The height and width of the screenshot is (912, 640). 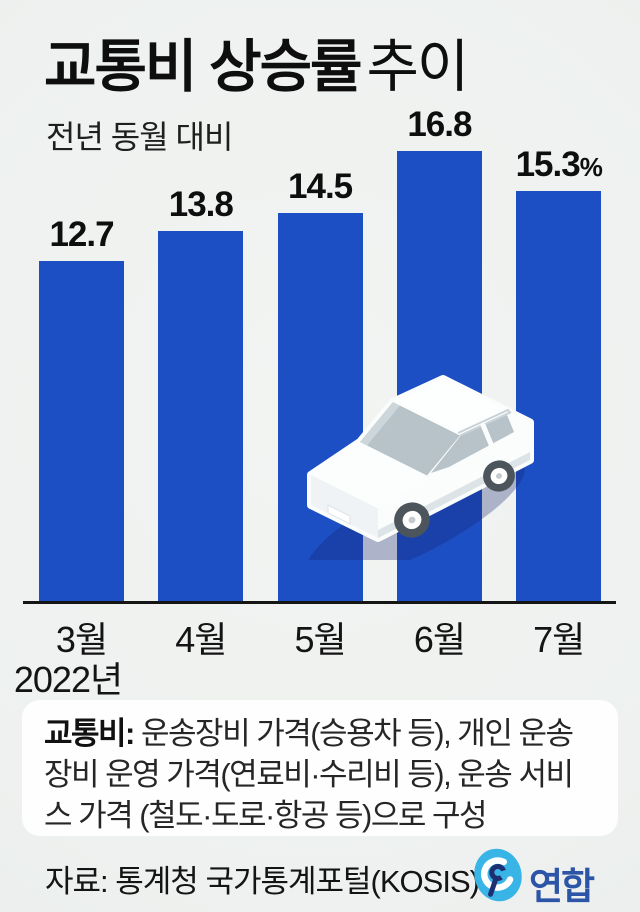 What do you see at coordinates (320, 639) in the screenshot?
I see `x-axis-label: 5월` at bounding box center [320, 639].